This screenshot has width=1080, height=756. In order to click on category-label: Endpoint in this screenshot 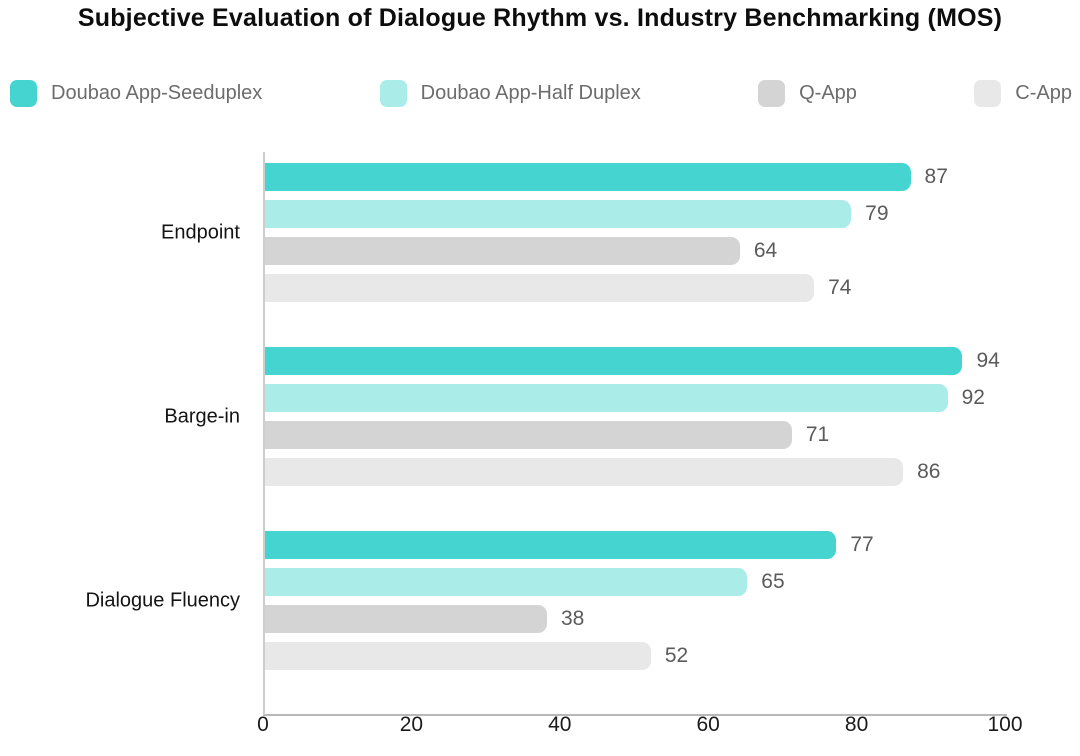, I will do `click(200, 232)`.